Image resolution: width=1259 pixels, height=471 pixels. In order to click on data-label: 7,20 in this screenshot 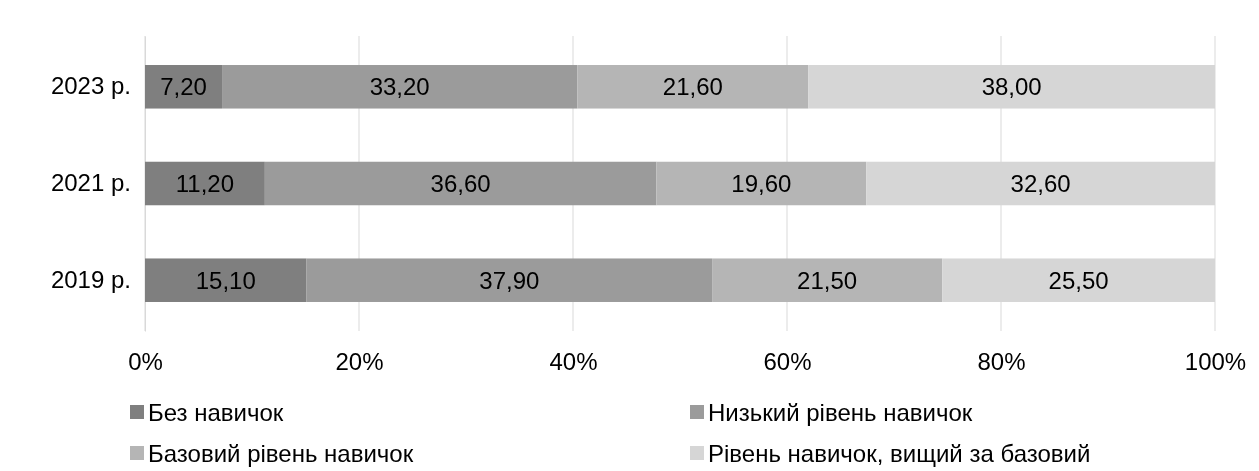, I will do `click(183, 87)`.